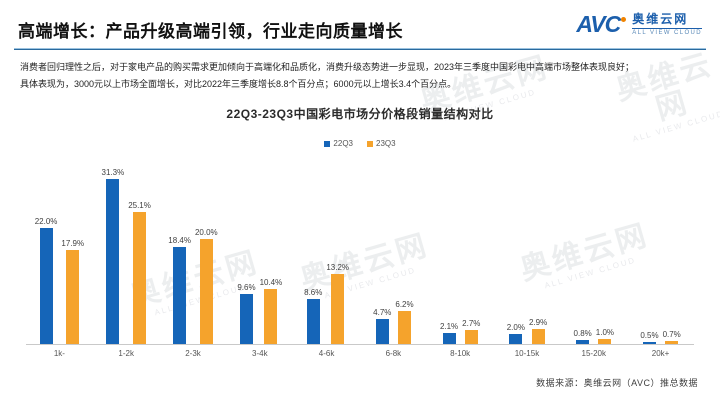 The width and height of the screenshot is (720, 405). Describe the element at coordinates (460, 354) in the screenshot. I see `x-tick-label: 8-10k` at that location.